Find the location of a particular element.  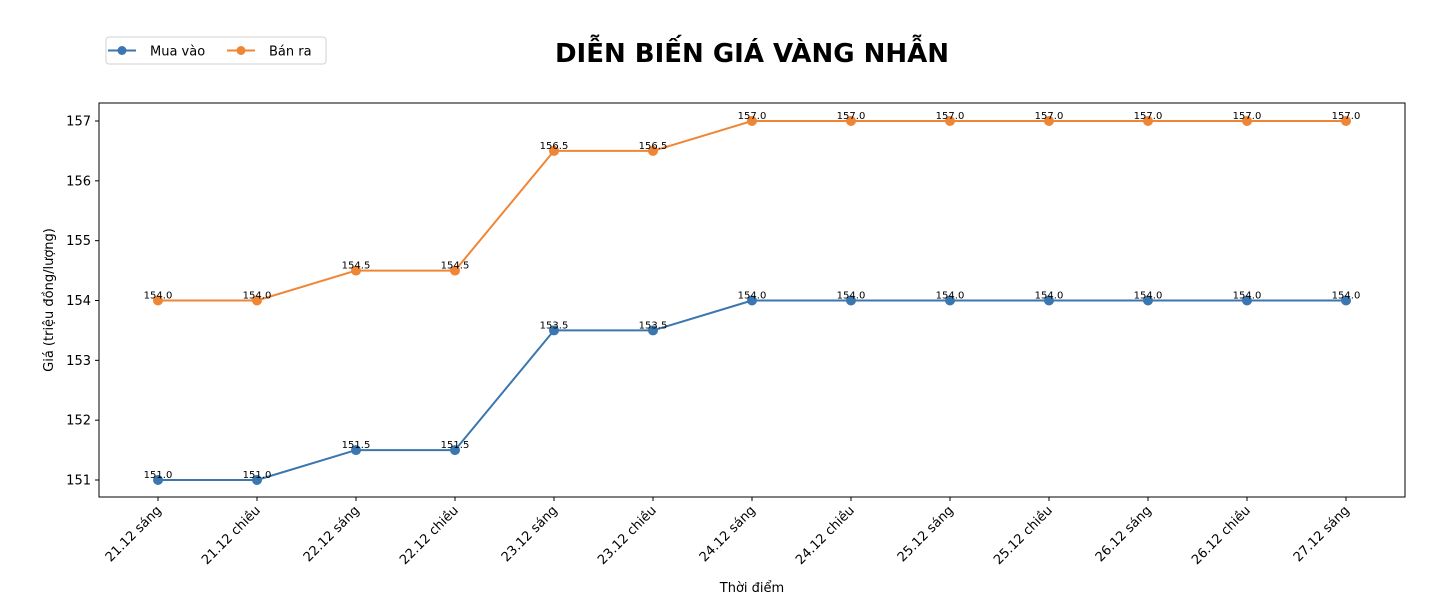

x-tick-label: 21.12 chiều is located at coordinates (231, 535).